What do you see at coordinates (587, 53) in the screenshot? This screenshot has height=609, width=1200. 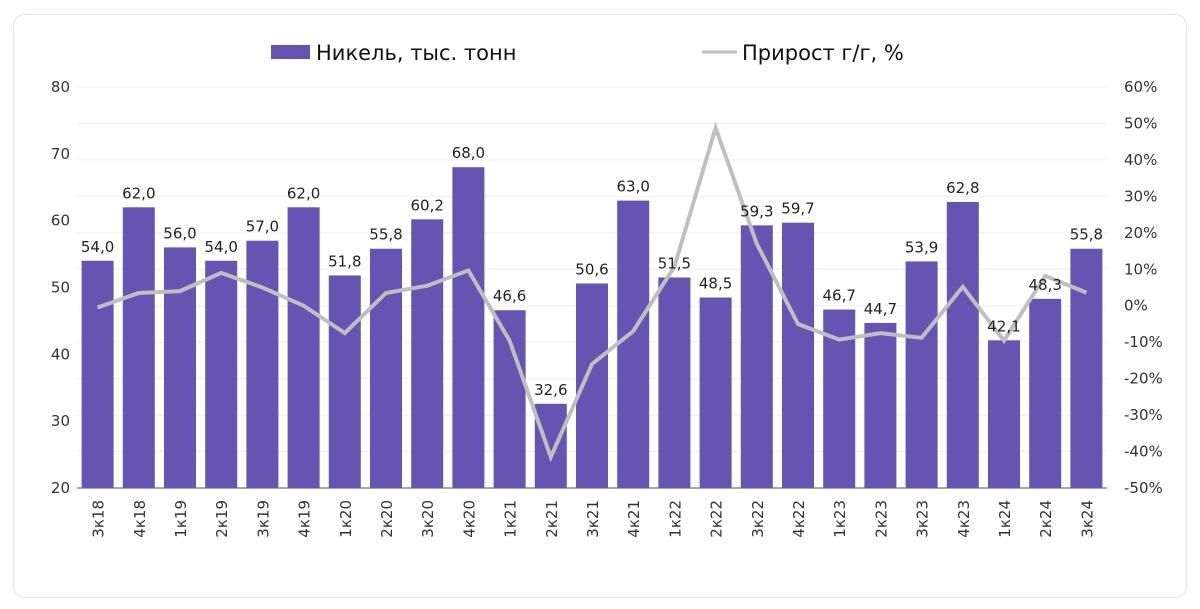 I see `legend: Никель, тыс. тонн Прирост г/г, %` at bounding box center [587, 53].